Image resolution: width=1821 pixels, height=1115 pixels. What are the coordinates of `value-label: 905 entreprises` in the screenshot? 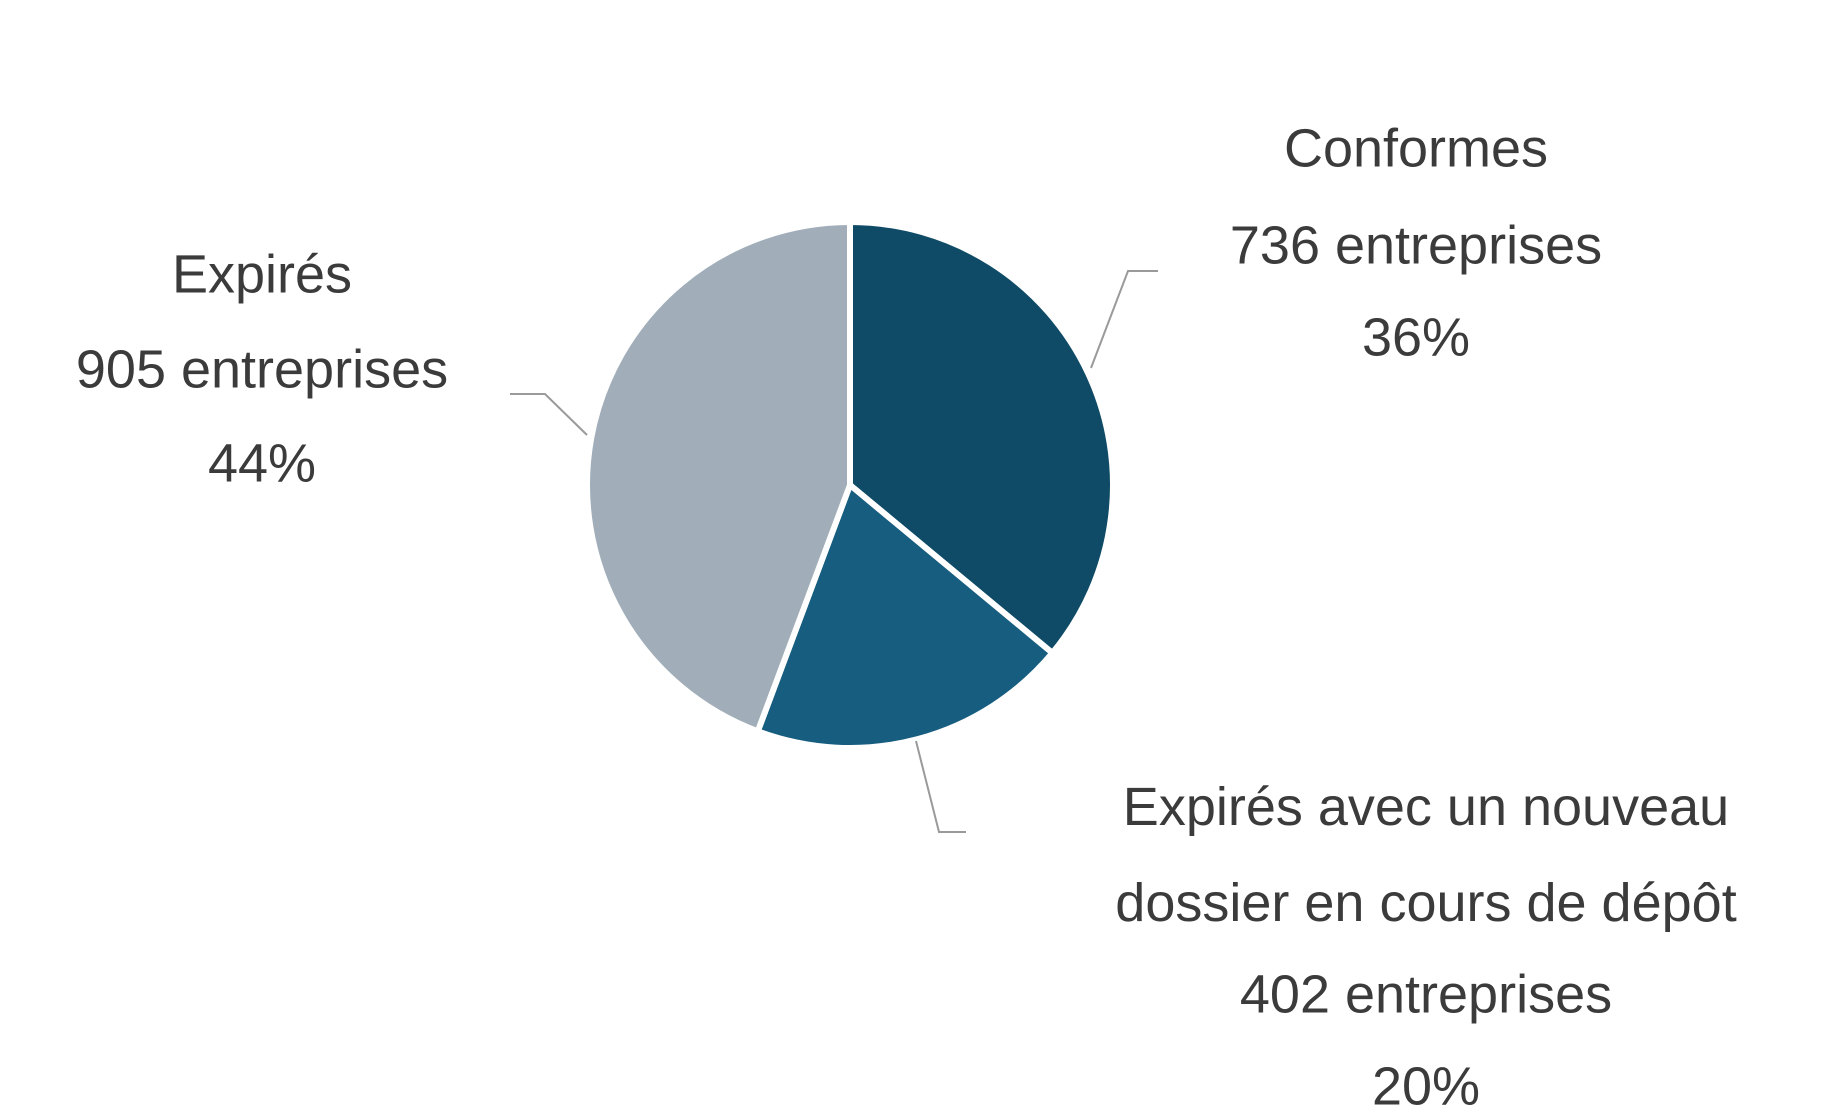 It's located at (262, 369).